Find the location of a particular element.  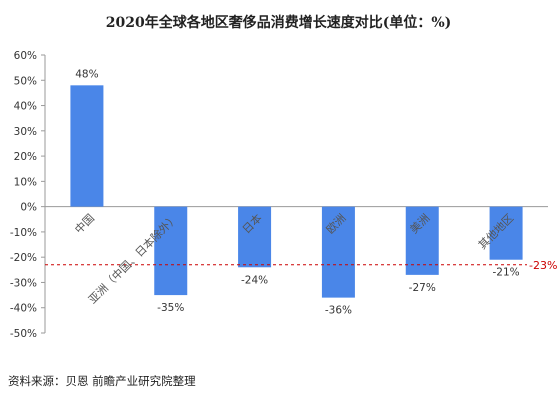

y-tick-label: 50% is located at coordinates (25, 81).